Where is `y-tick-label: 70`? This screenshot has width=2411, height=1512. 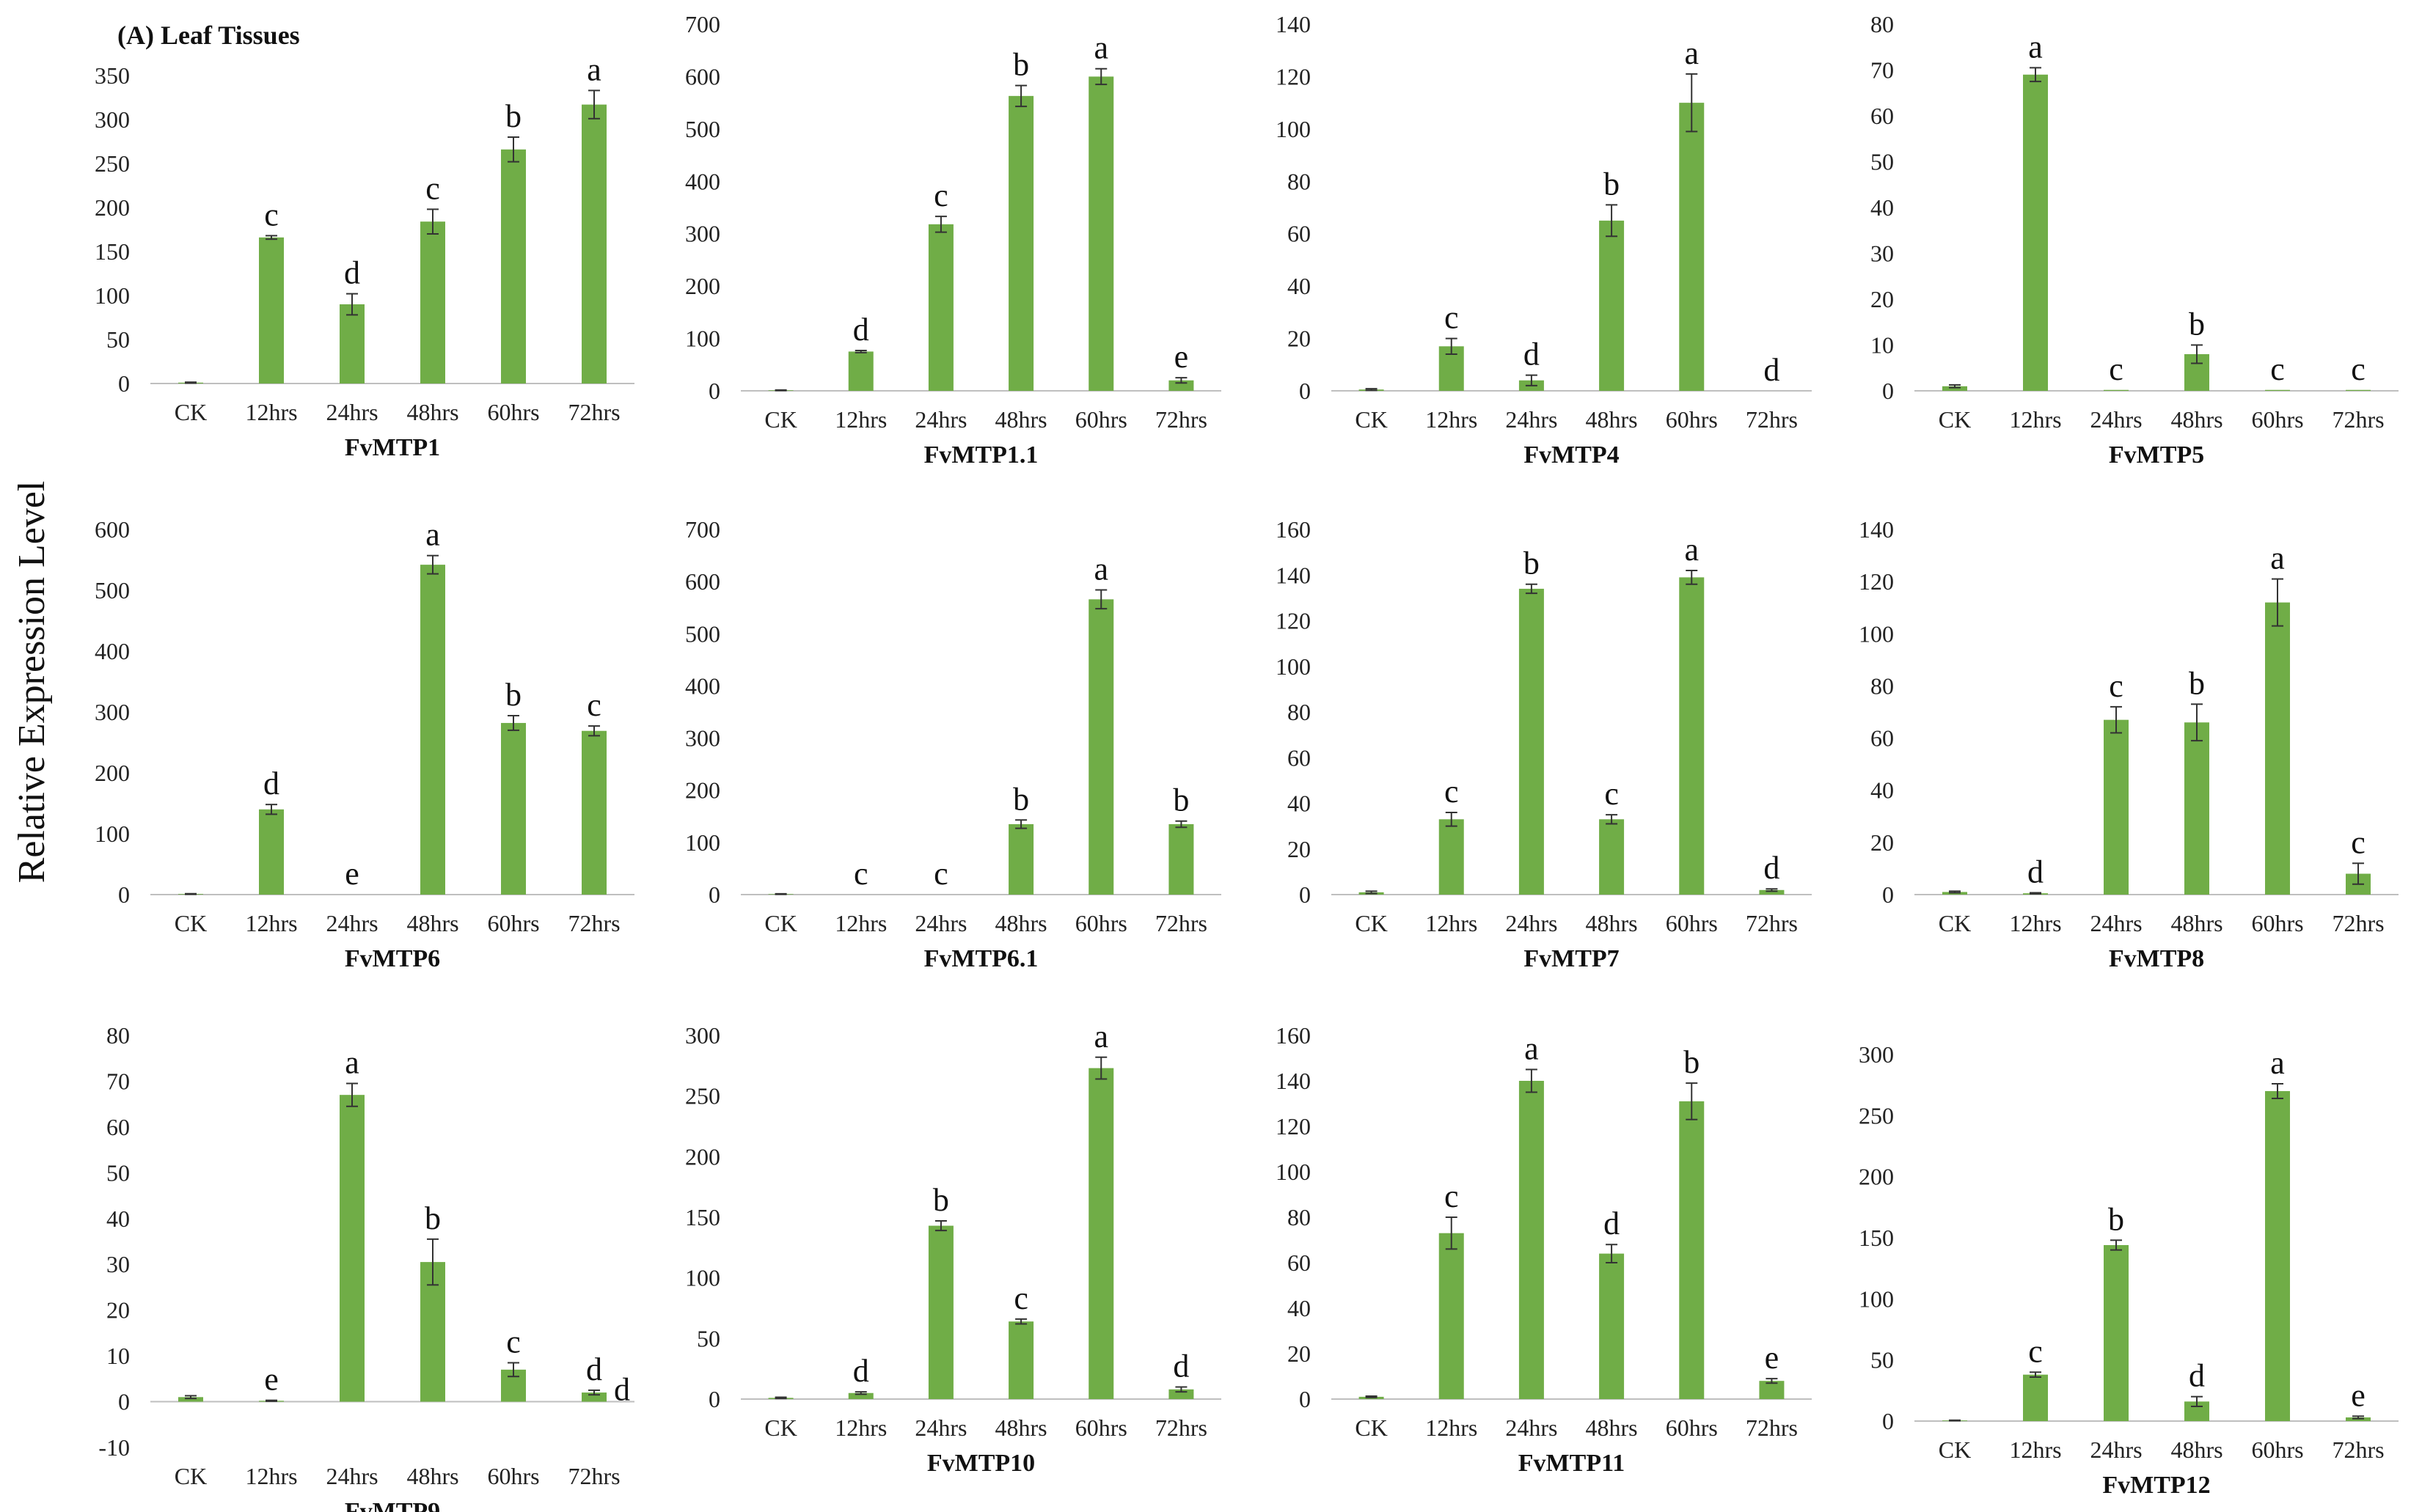 y-tick-label: 70 is located at coordinates (1882, 70).